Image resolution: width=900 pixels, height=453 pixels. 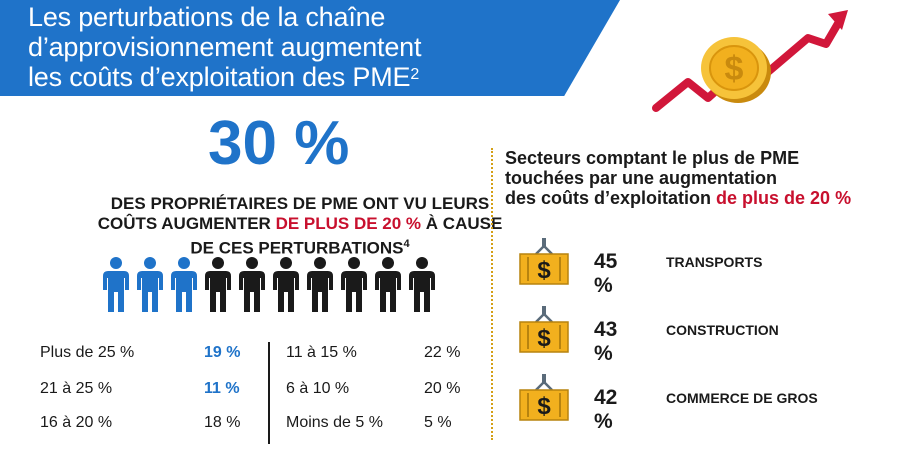 I want to click on desc-line-3: DE CES PERTURBATIONS4, so click(x=300, y=248).